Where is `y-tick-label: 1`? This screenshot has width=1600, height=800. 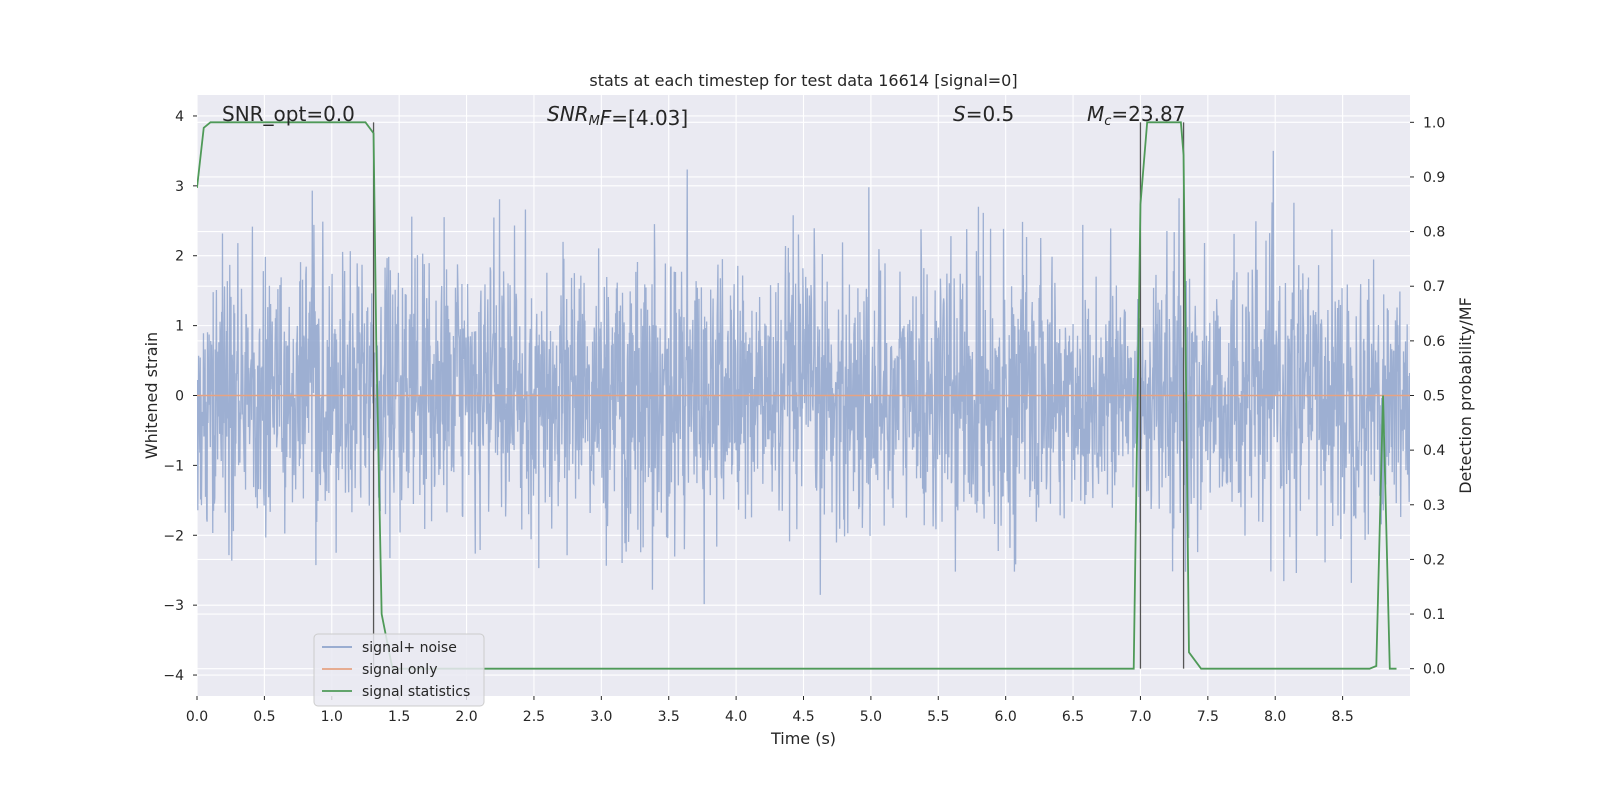 y-tick-label: 1 is located at coordinates (179, 327).